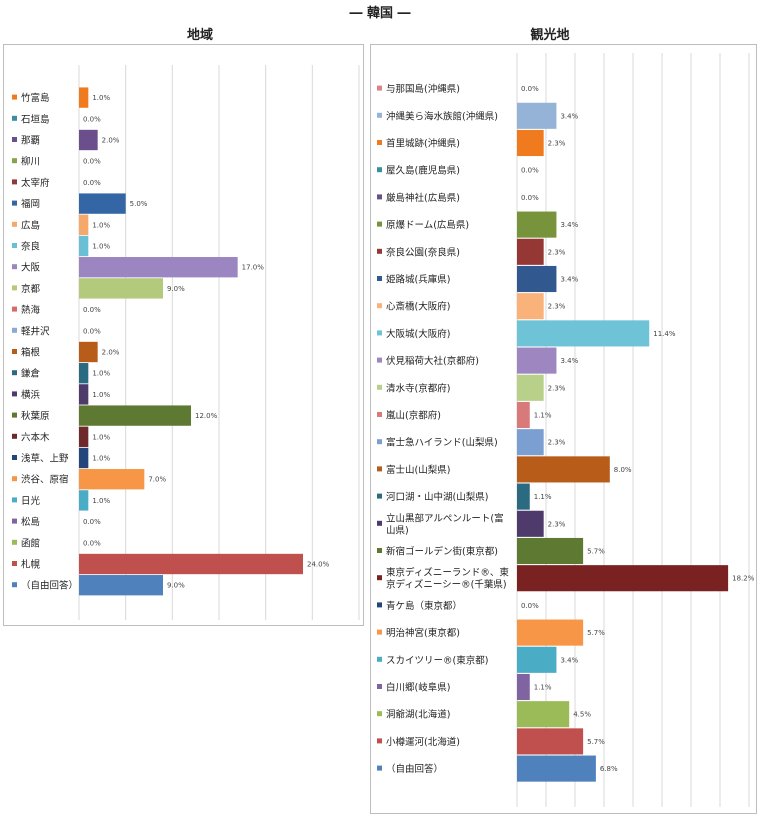 This screenshot has width=760, height=817. What do you see at coordinates (49, 586) in the screenshot?
I see `category-label: （自由回答）` at bounding box center [49, 586].